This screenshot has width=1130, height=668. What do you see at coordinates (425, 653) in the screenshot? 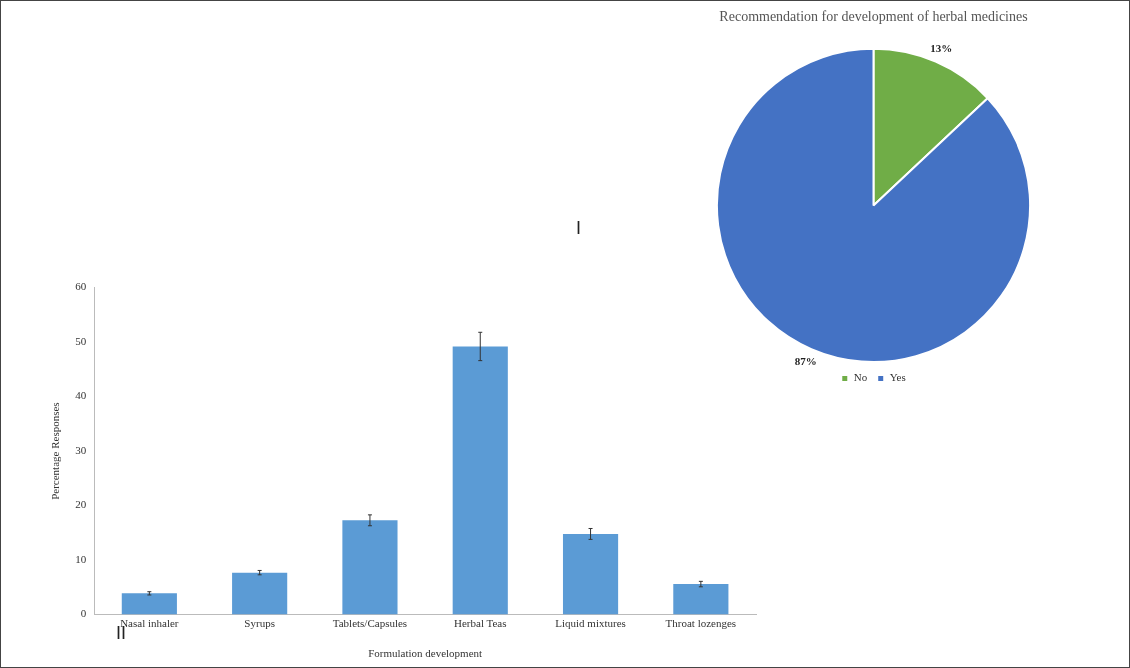
I see `x-axis-title: Formulation development` at bounding box center [425, 653].